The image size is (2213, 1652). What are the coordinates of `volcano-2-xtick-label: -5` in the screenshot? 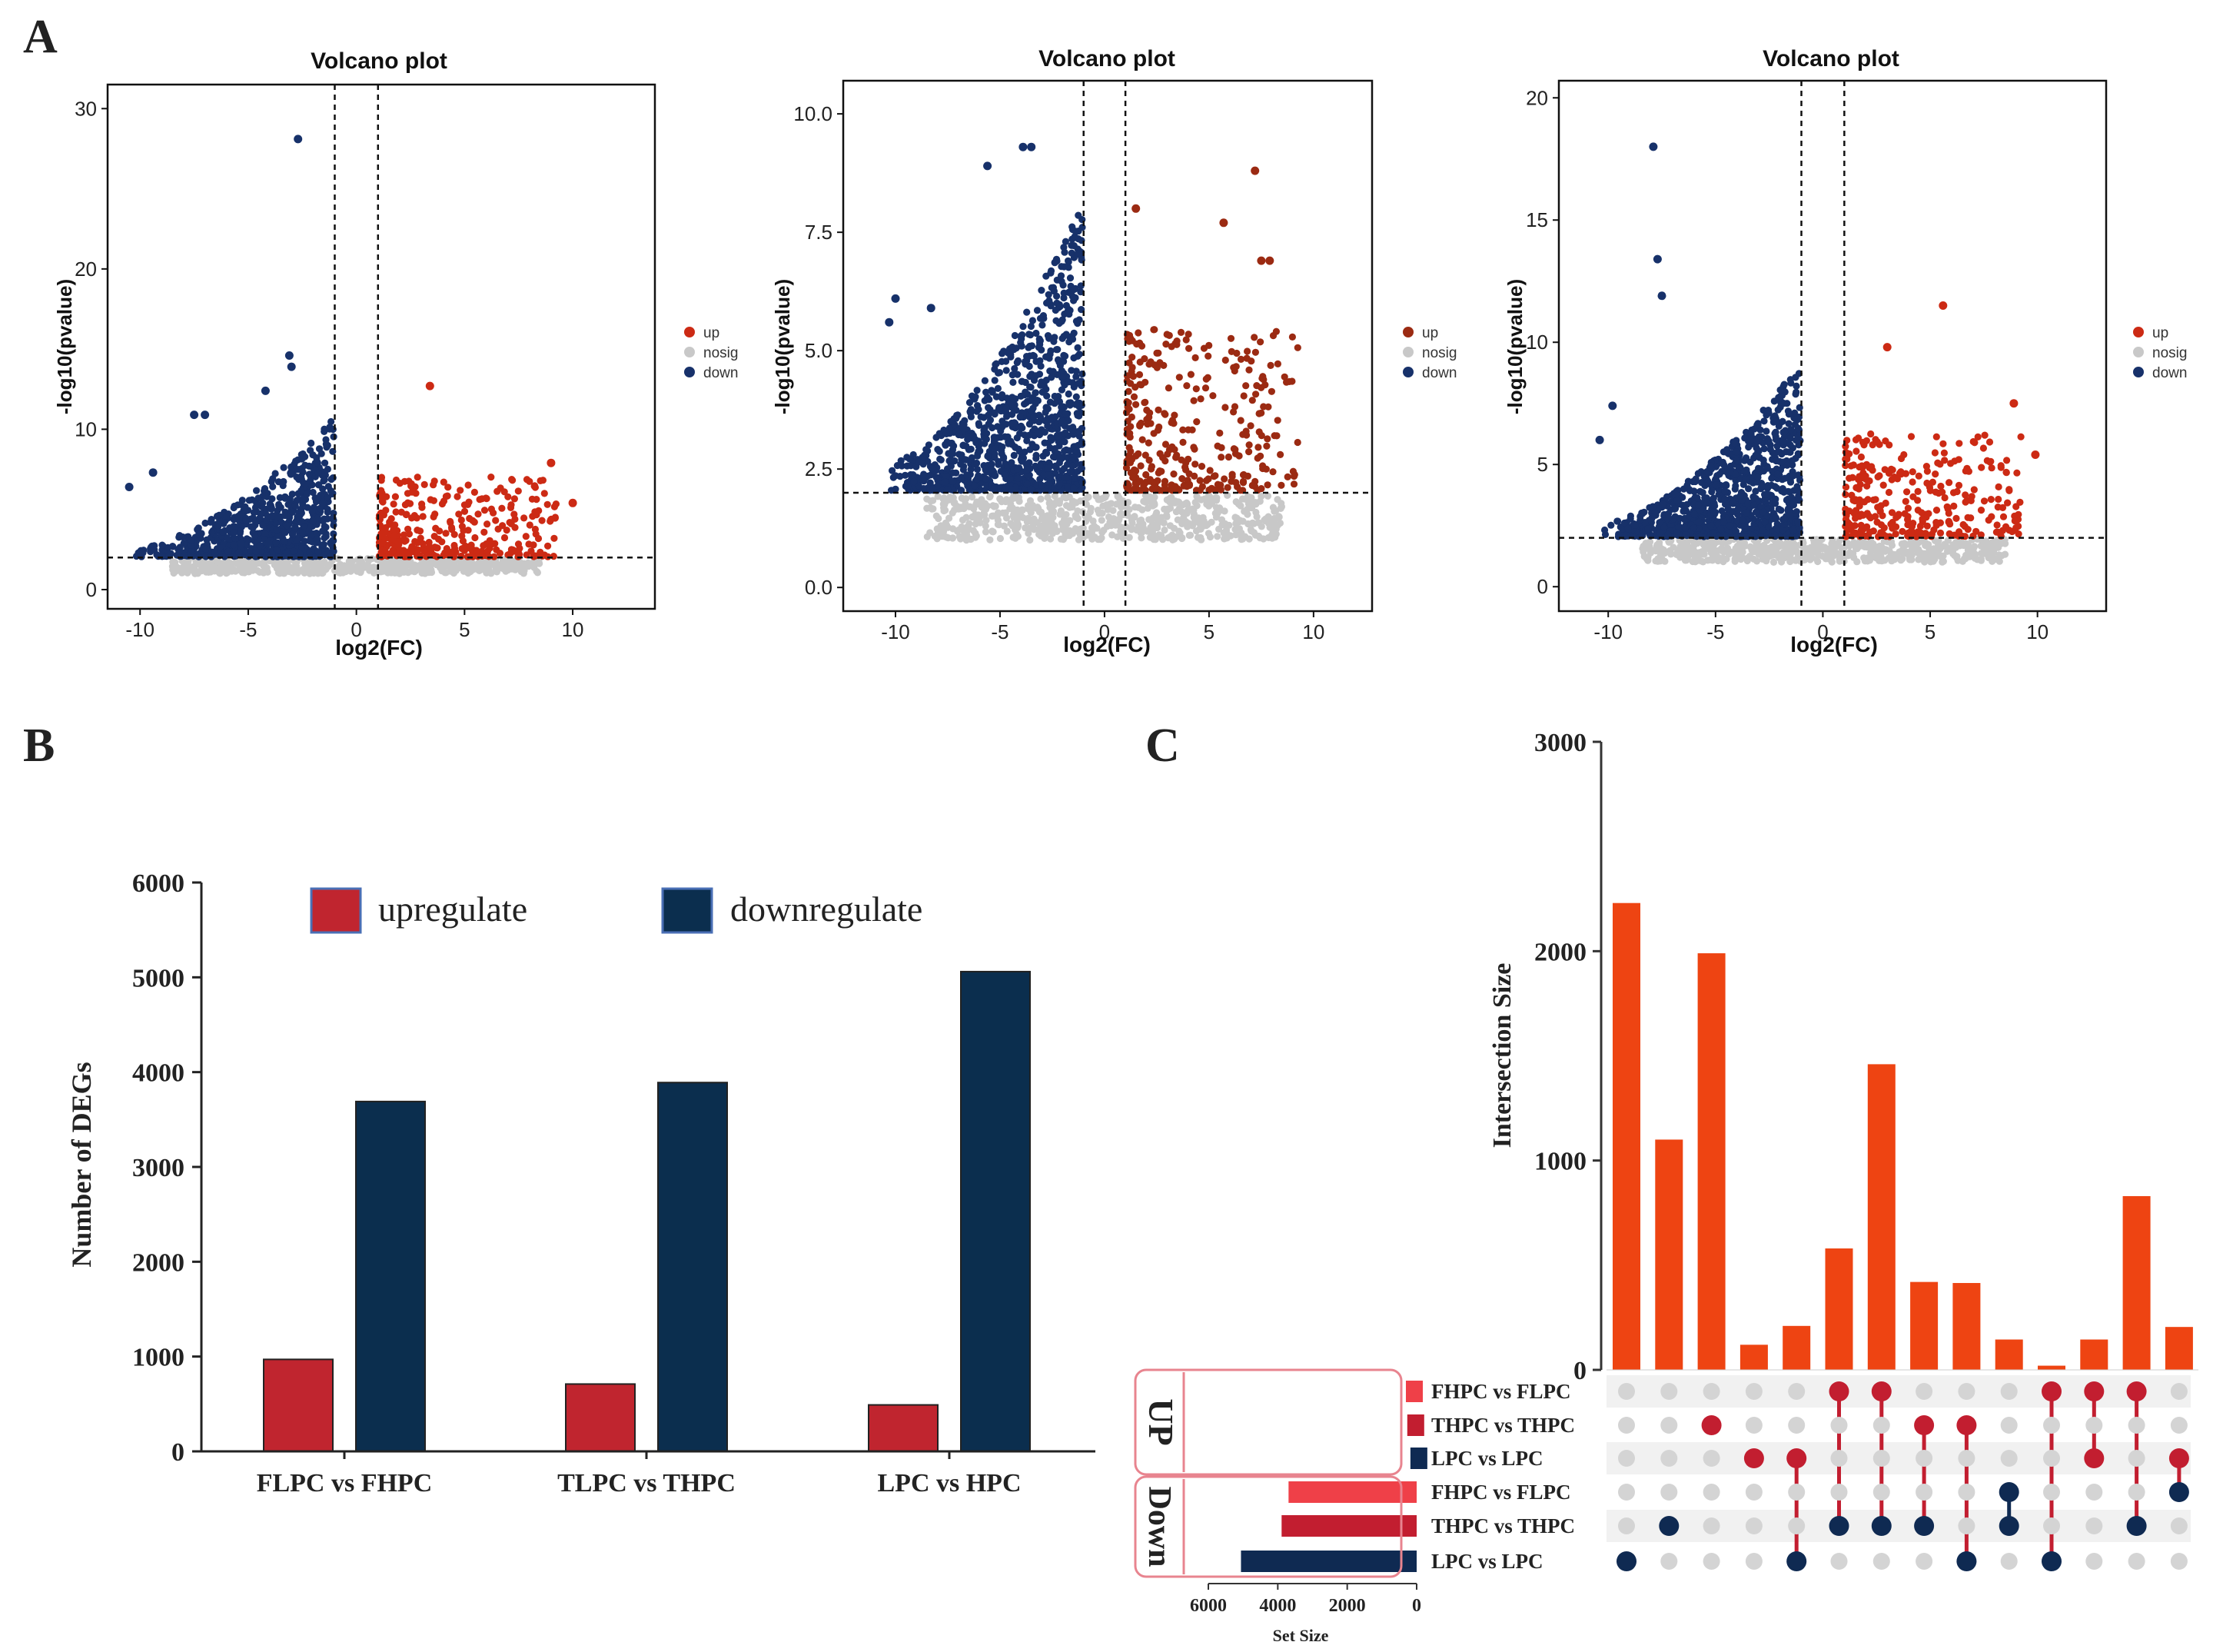 It's located at (999, 631).